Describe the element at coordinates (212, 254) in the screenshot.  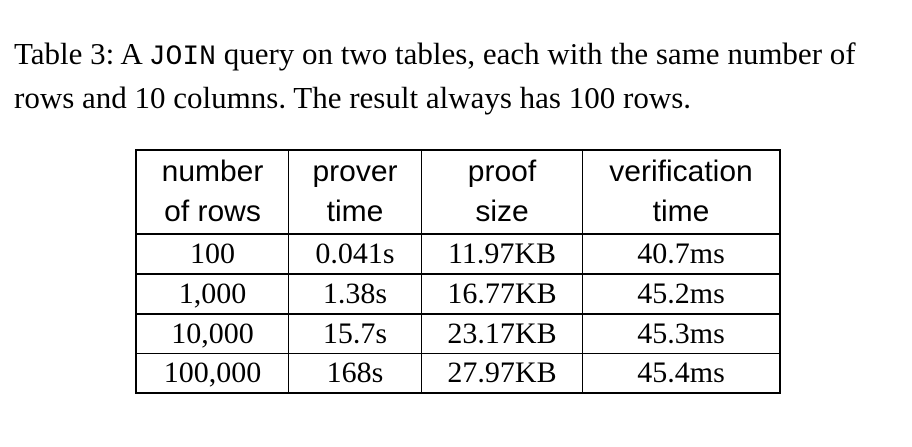
I see `cell-number-of-rows: 100` at that location.